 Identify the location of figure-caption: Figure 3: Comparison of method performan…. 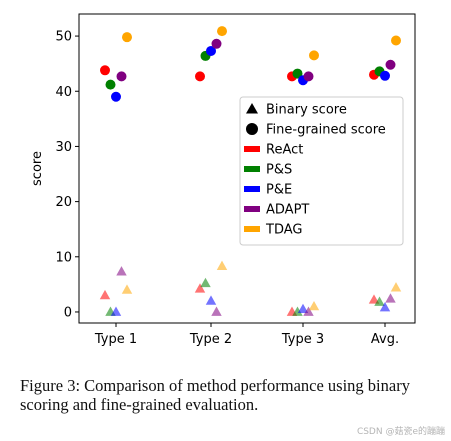
(215, 395).